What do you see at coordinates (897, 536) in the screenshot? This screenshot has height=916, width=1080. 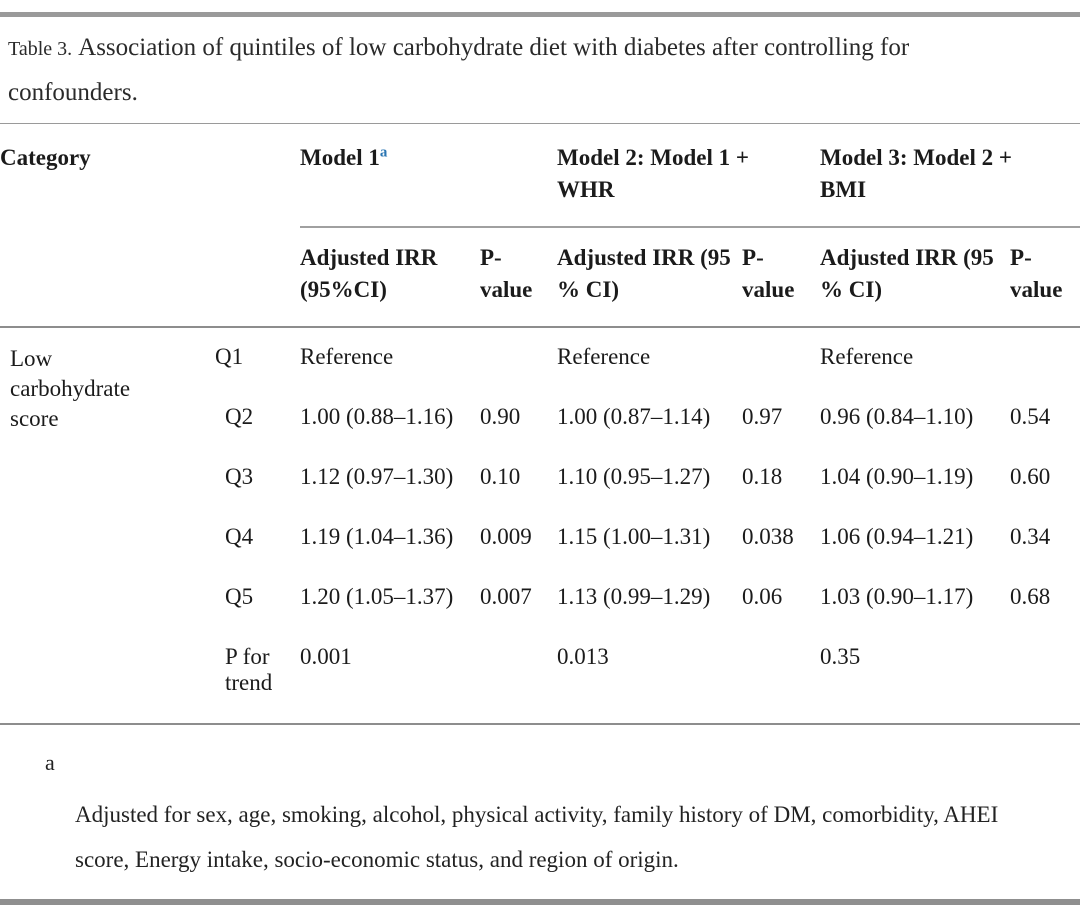 I see `cell-q4-m3-irr: 1.06 (0.94–1.21)` at bounding box center [897, 536].